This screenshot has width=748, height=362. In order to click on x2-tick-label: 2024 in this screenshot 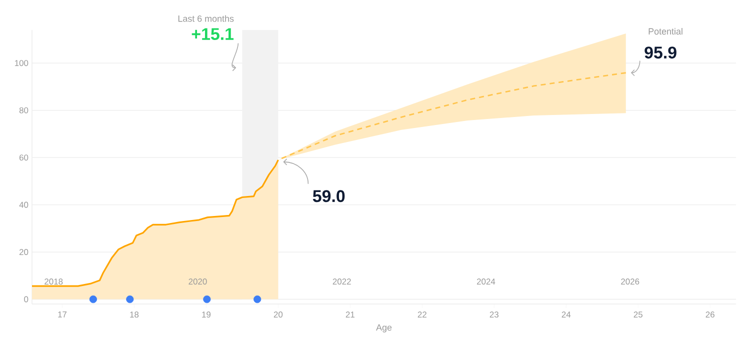, I will do `click(486, 281)`.